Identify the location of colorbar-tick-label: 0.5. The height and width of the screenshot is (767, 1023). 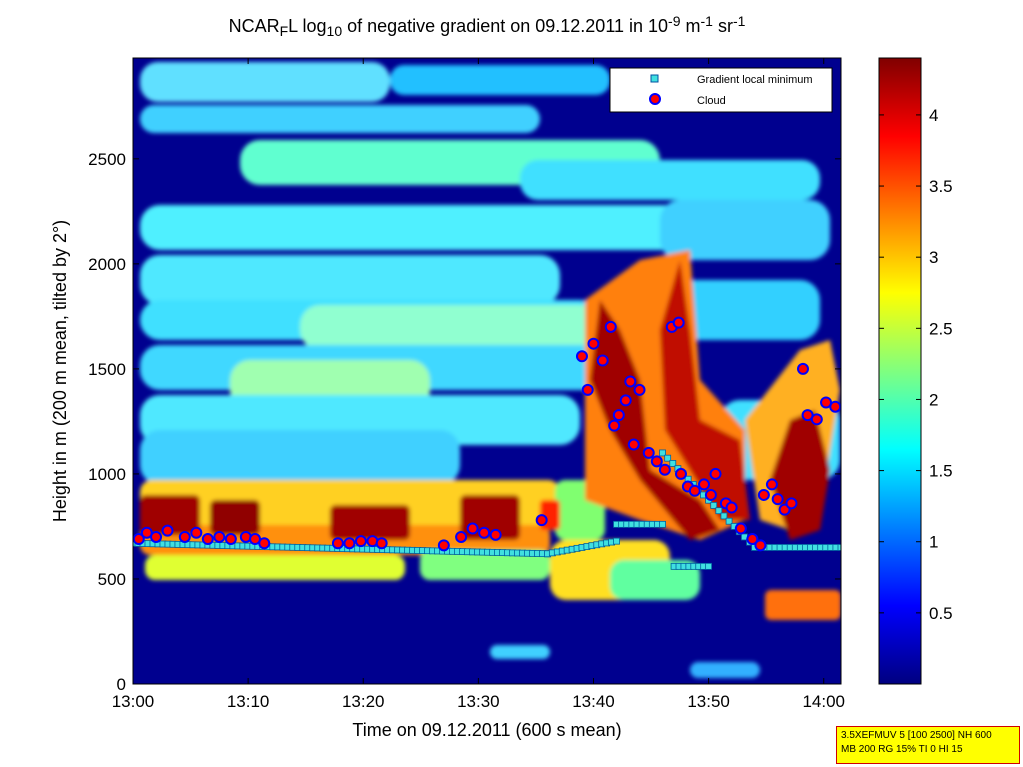
(941, 613).